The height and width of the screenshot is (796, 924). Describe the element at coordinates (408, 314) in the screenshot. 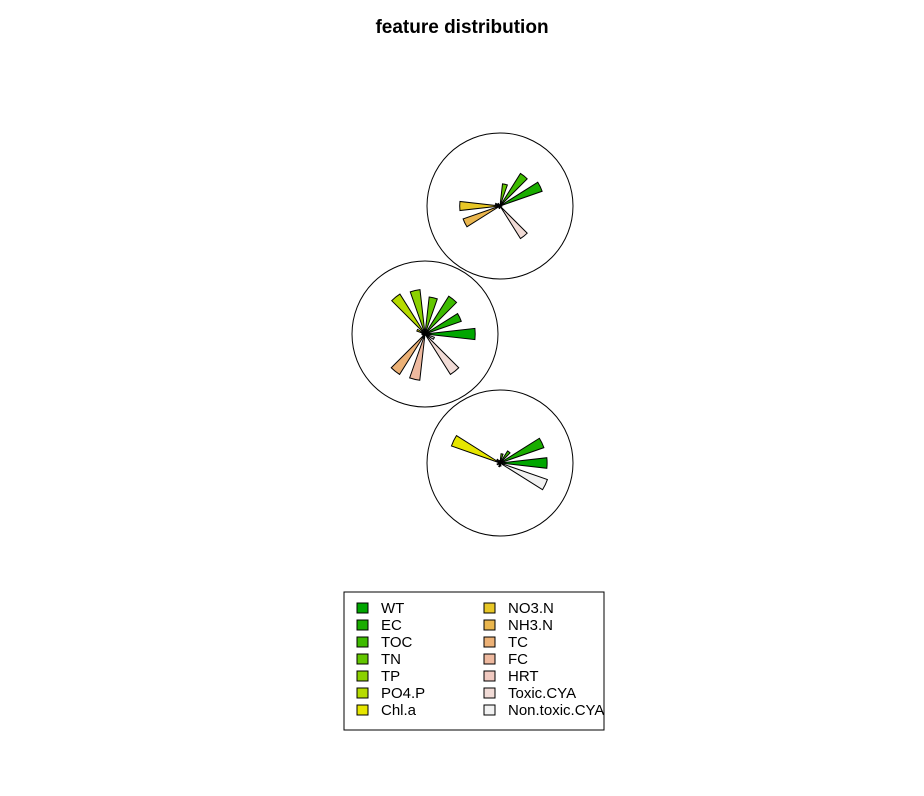

I see `segment-po4-p` at that location.